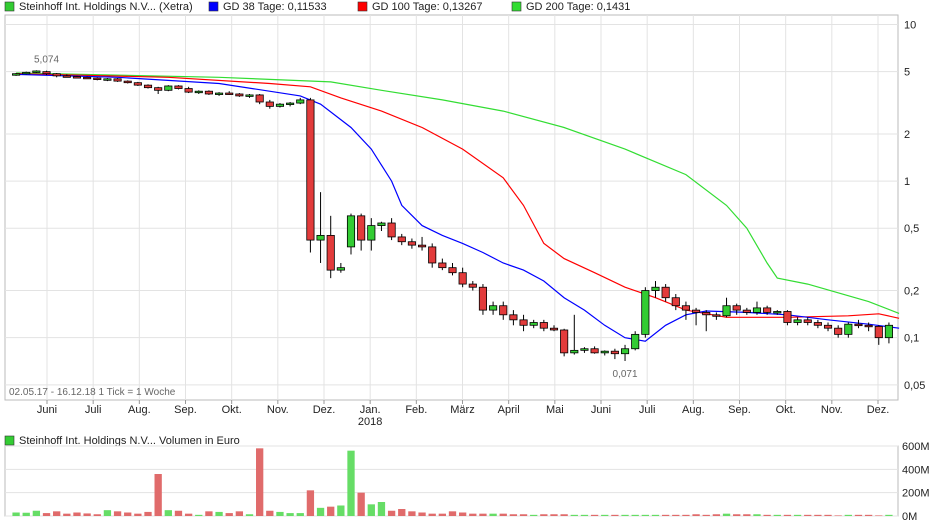 The width and height of the screenshot is (940, 526). What do you see at coordinates (916, 494) in the screenshot?
I see `volume-tick-label: 200M` at bounding box center [916, 494].